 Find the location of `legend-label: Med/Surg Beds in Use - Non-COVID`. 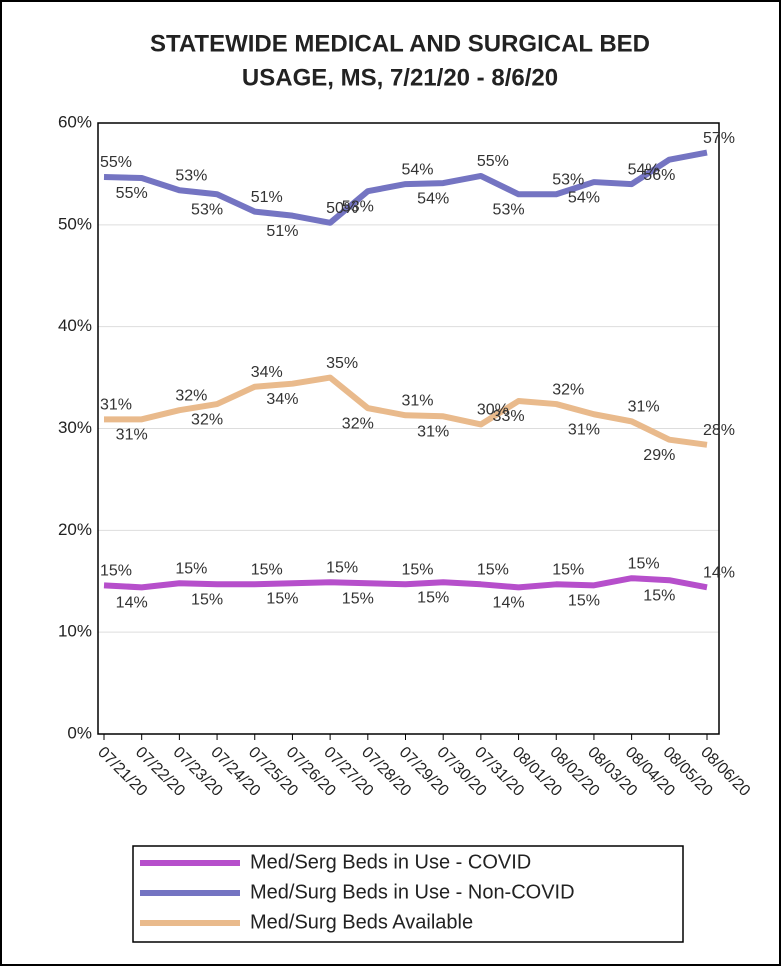

legend-label: Med/Surg Beds in Use - Non-COVID is located at coordinates (412, 892).